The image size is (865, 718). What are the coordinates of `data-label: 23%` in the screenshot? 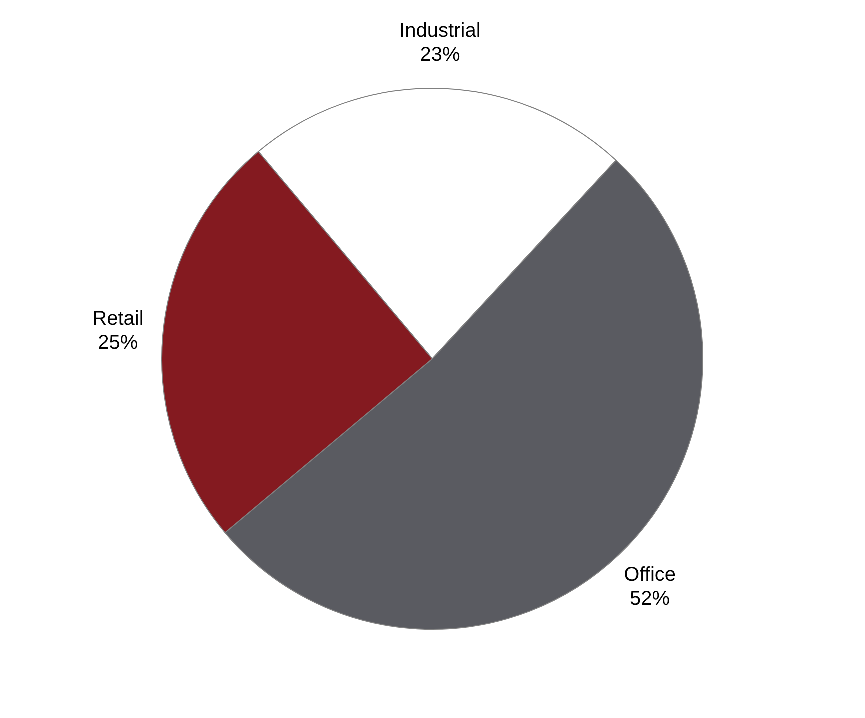 It's located at (440, 55).